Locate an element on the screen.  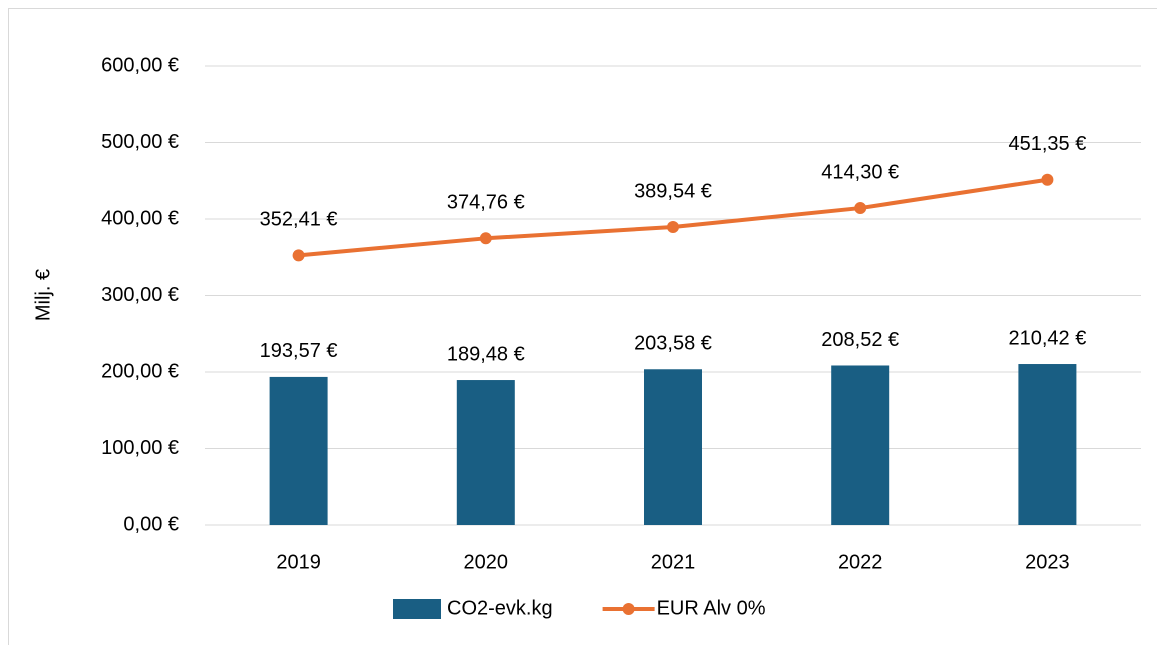
x-tick-label: 2023 is located at coordinates (1047, 562).